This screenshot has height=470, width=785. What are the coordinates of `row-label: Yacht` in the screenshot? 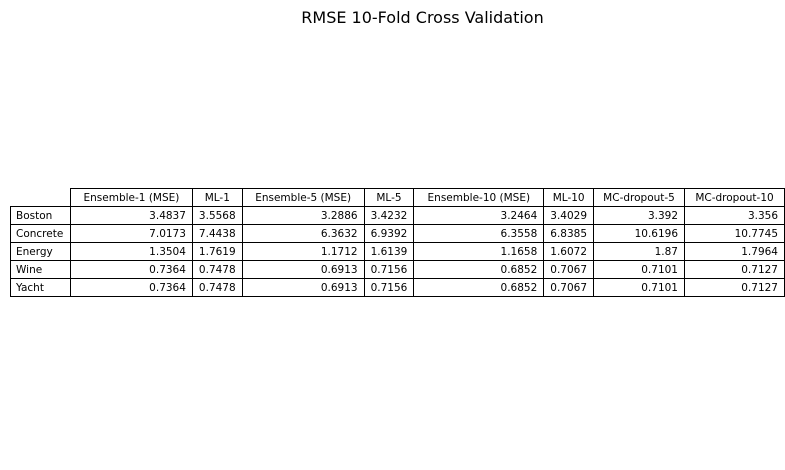 It's located at (40, 287).